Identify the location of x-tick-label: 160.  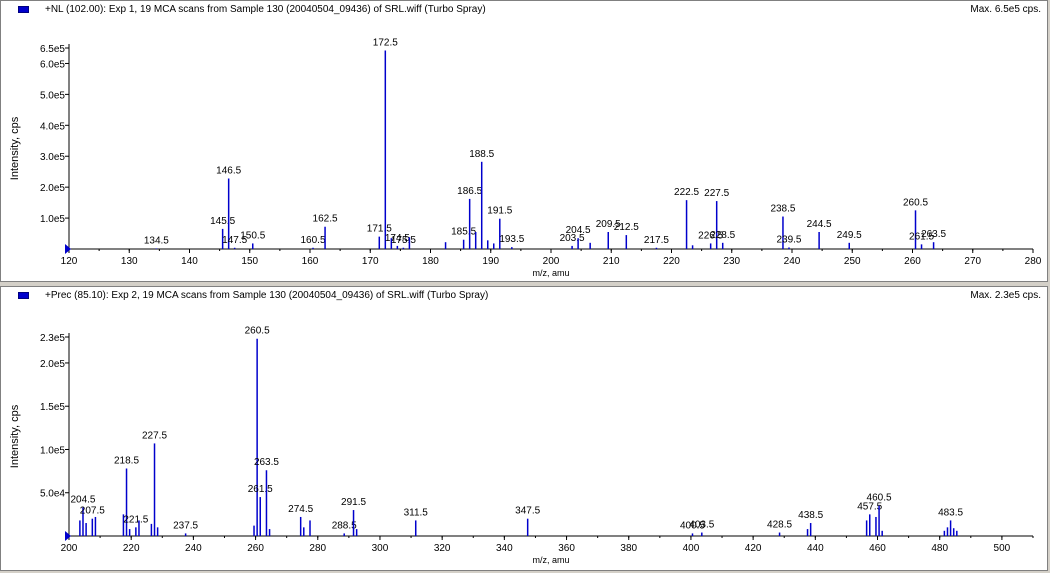
(310, 261).